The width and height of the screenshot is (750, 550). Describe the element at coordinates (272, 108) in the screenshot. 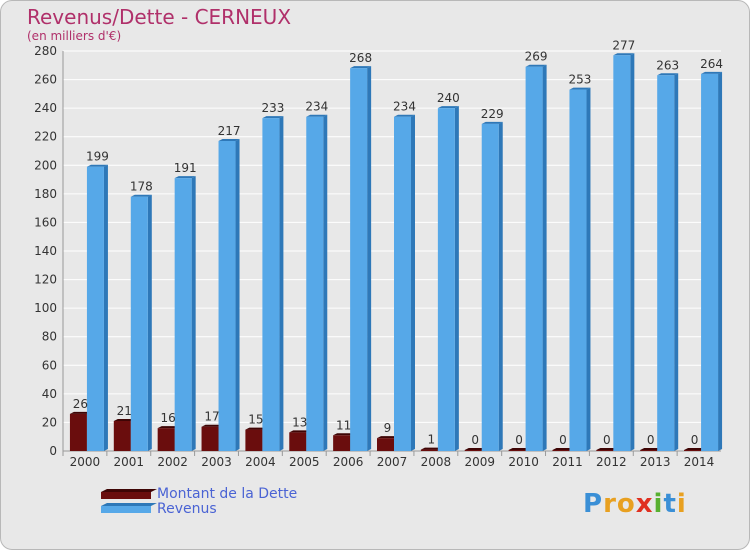

I see `bar-revenus-label: 233` at that location.